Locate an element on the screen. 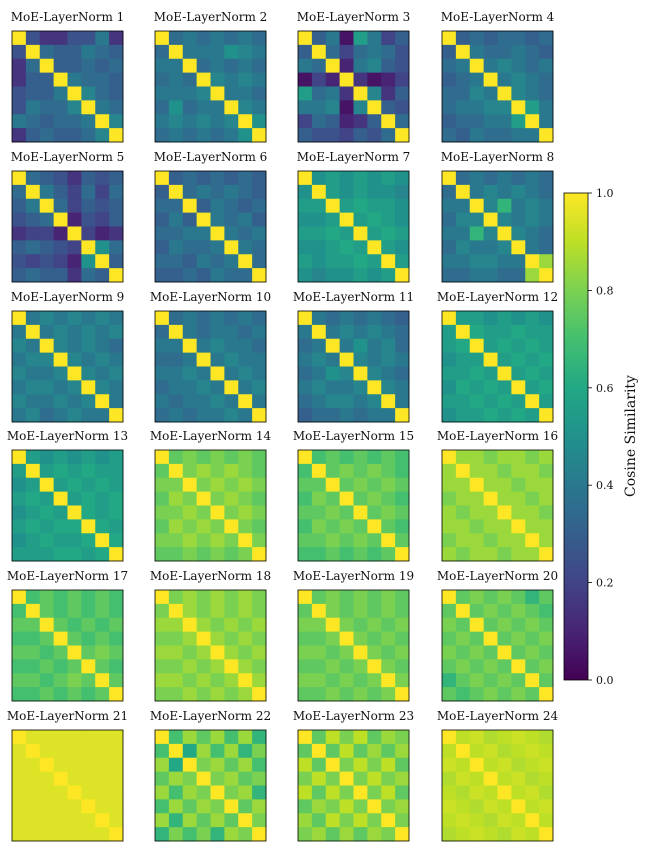 Image resolution: width=651 pixels, height=854 pixels. panel-title: MoE-LayerNorm 19 is located at coordinates (353, 576).